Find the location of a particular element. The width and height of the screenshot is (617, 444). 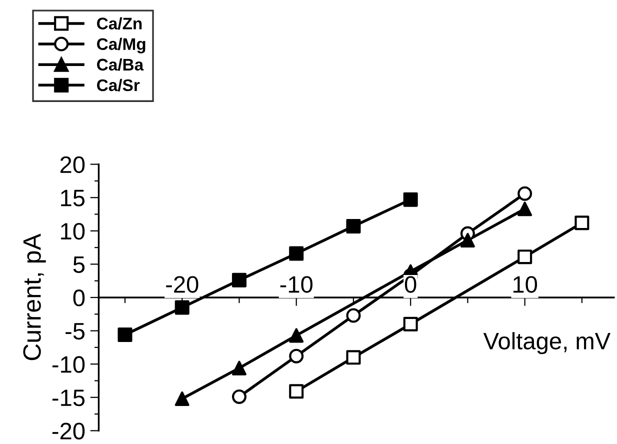

y-tick-label: -20 is located at coordinates (68, 431).